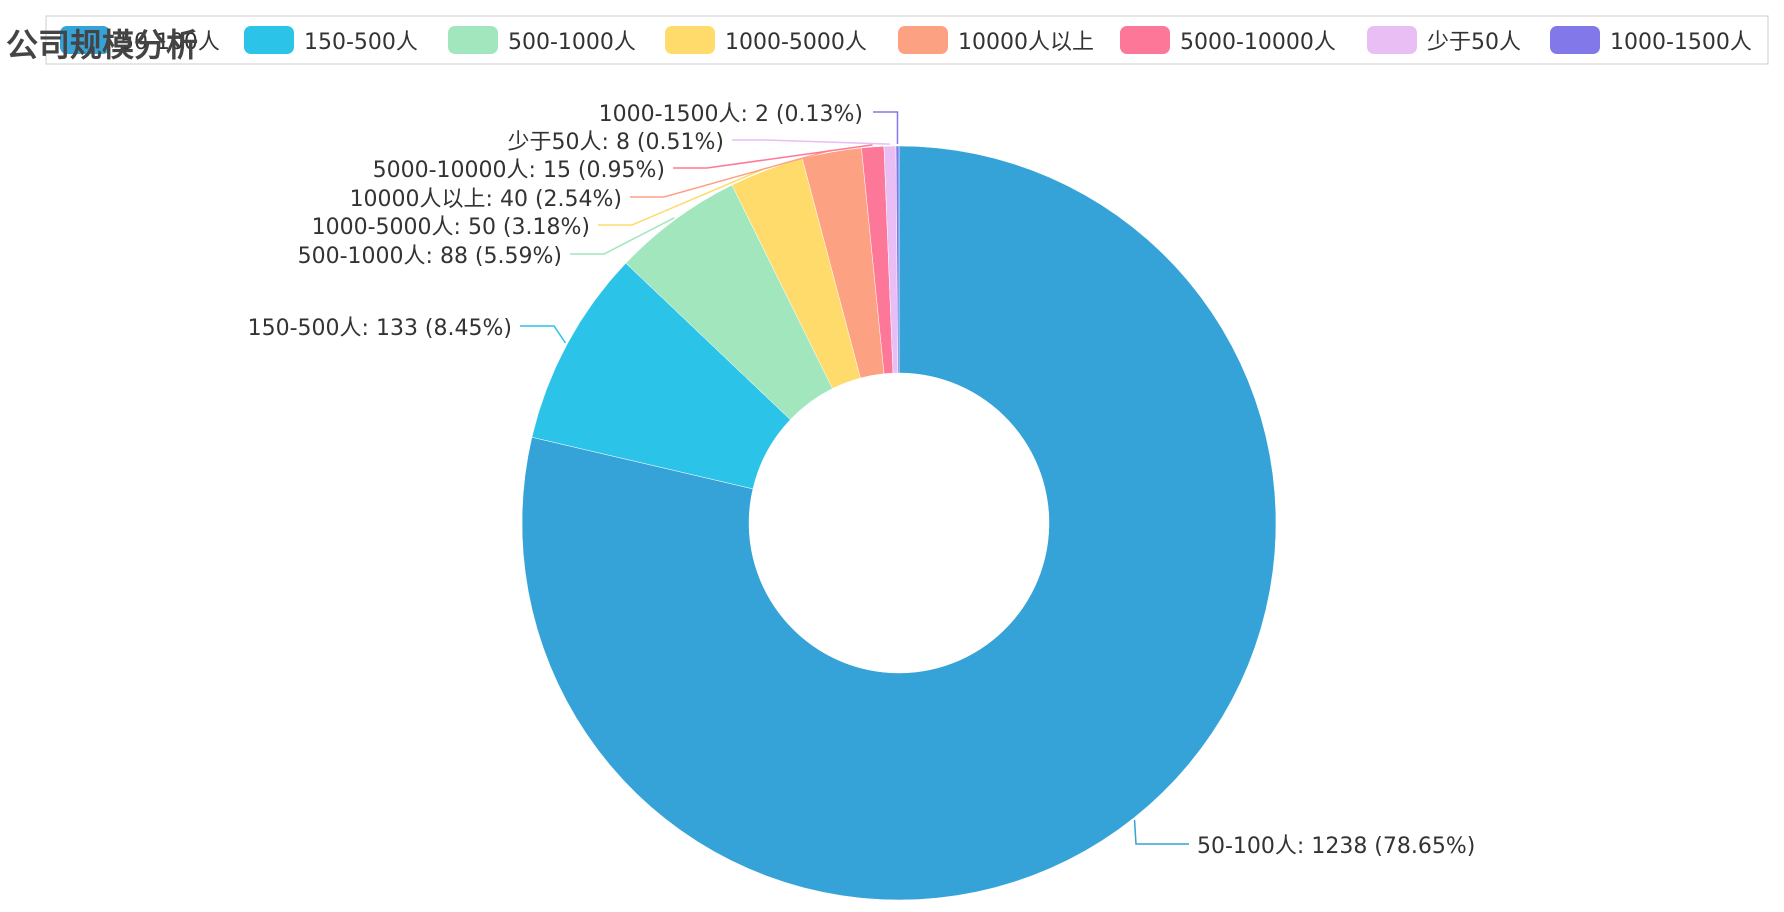 This screenshot has width=1784, height=912. Describe the element at coordinates (731, 114) in the screenshot. I see `slice-label: 1000-1500人: 2 (0.13%)` at that location.